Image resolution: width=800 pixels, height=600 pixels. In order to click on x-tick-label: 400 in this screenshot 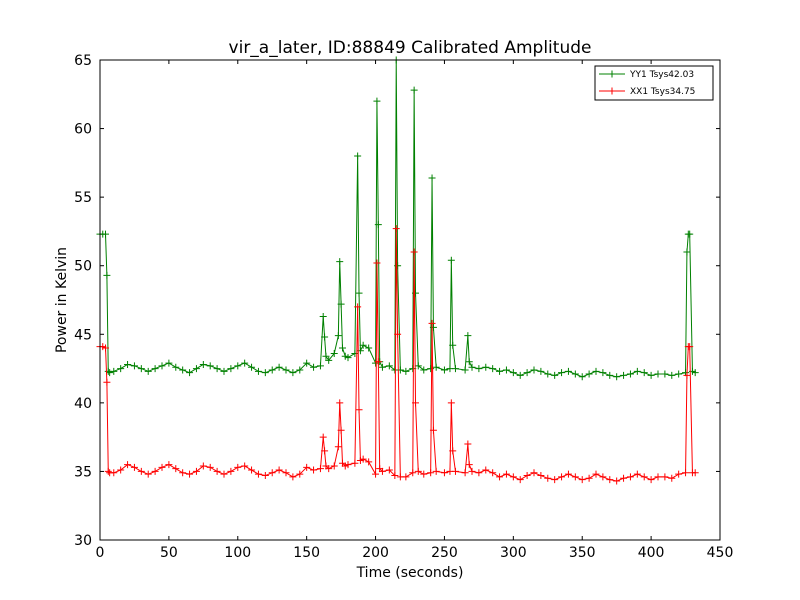, I will do `click(651, 553)`.